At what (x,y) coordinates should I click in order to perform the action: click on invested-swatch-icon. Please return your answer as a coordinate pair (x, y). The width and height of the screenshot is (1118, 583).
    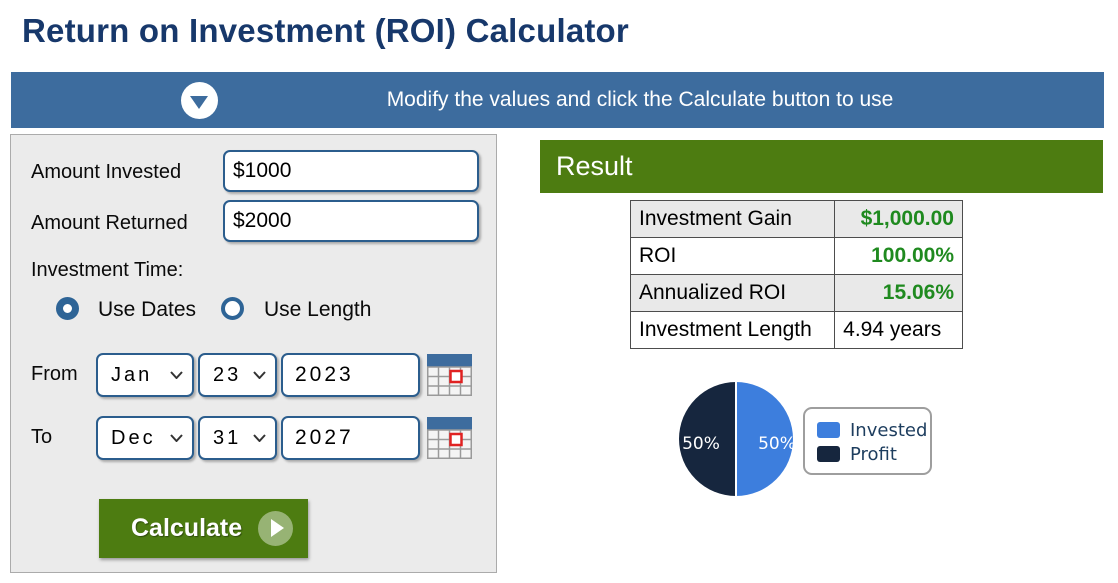
    Looking at the image, I should click on (828, 430).